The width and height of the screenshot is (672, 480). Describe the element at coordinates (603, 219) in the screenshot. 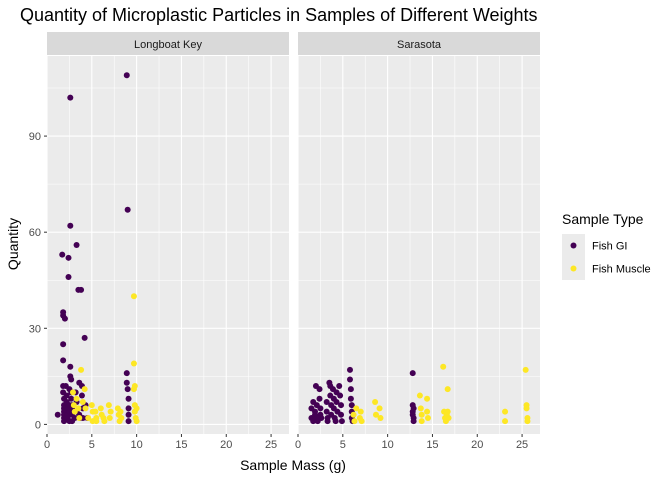

I see `legend-title: Sample Type` at that location.